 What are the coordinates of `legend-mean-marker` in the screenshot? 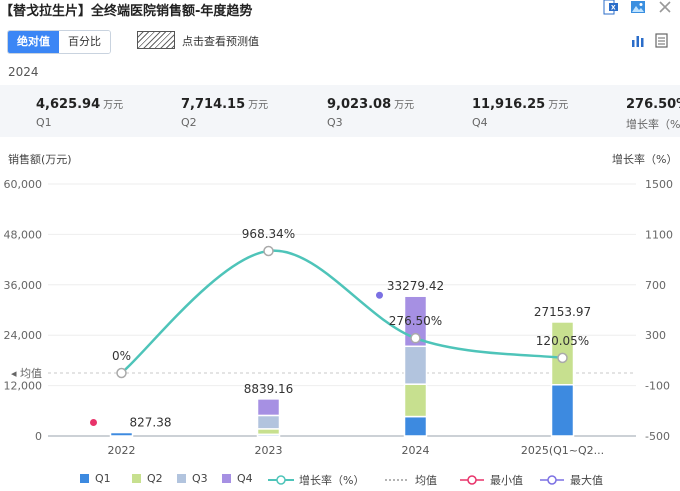 It's located at (397, 480).